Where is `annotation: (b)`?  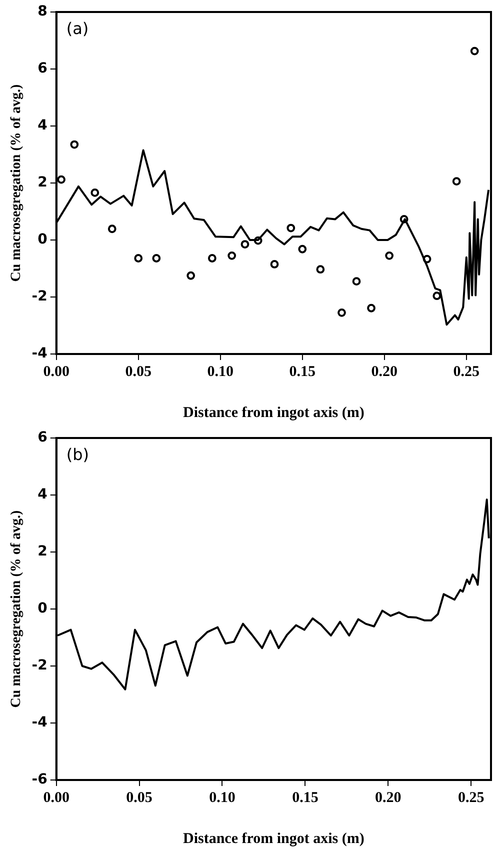 annotation: (b) is located at coordinates (77, 454).